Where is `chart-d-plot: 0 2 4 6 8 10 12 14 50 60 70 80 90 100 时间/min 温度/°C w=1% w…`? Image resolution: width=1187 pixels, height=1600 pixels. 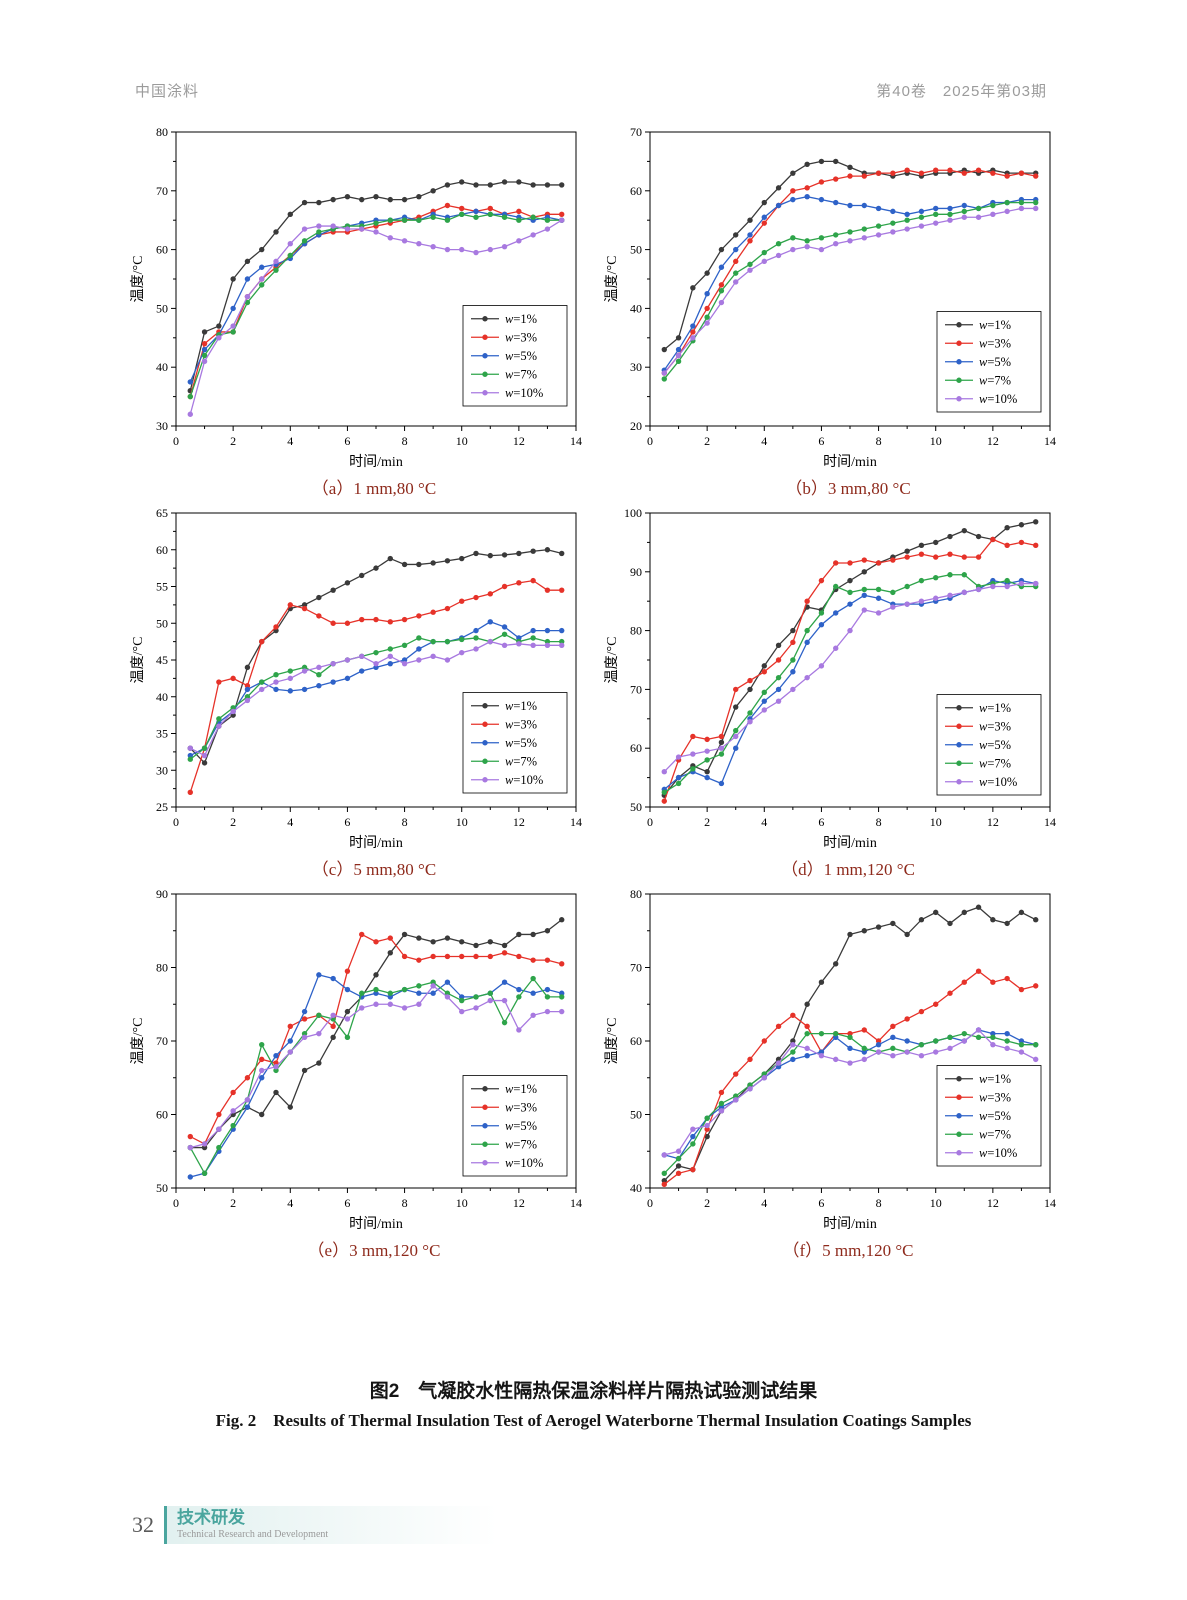
chart-d-plot: 0 2 4 6 8 10 12 14 50 60 70 80 90 100 时间/min 温度/°C w=1% w… is located at coordinates (833, 679).